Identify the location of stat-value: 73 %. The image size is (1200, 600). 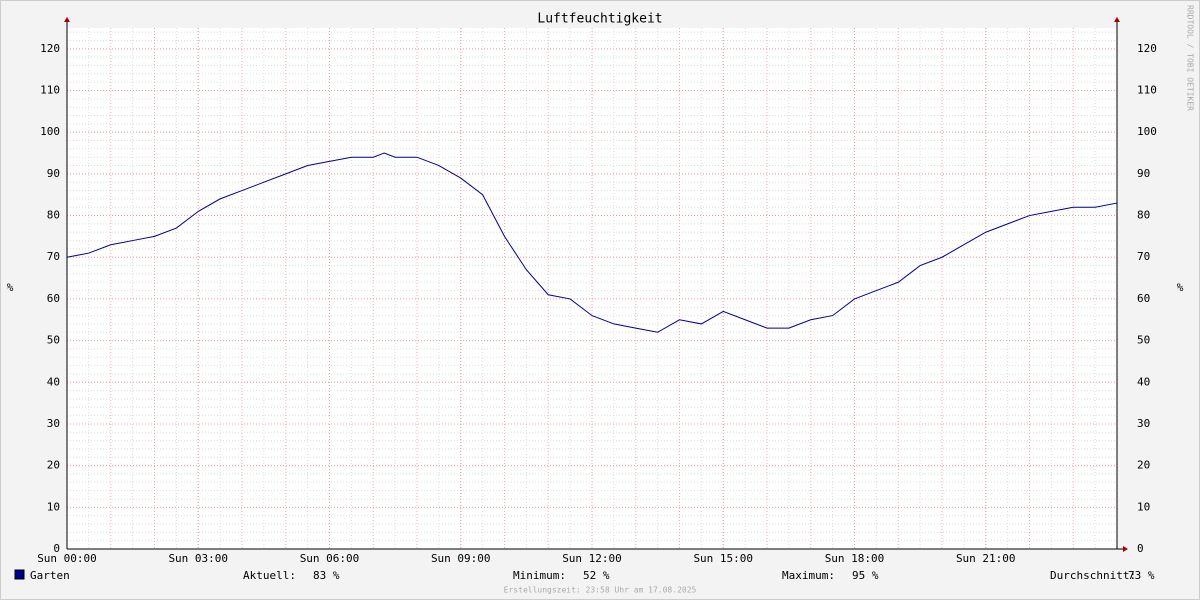
(1141, 575).